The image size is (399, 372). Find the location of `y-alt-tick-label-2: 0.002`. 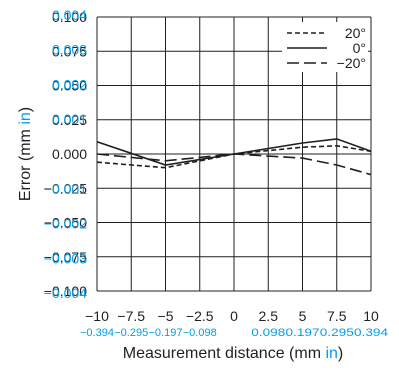

y-alt-tick-label-2: 0.002 is located at coordinates (69, 84).